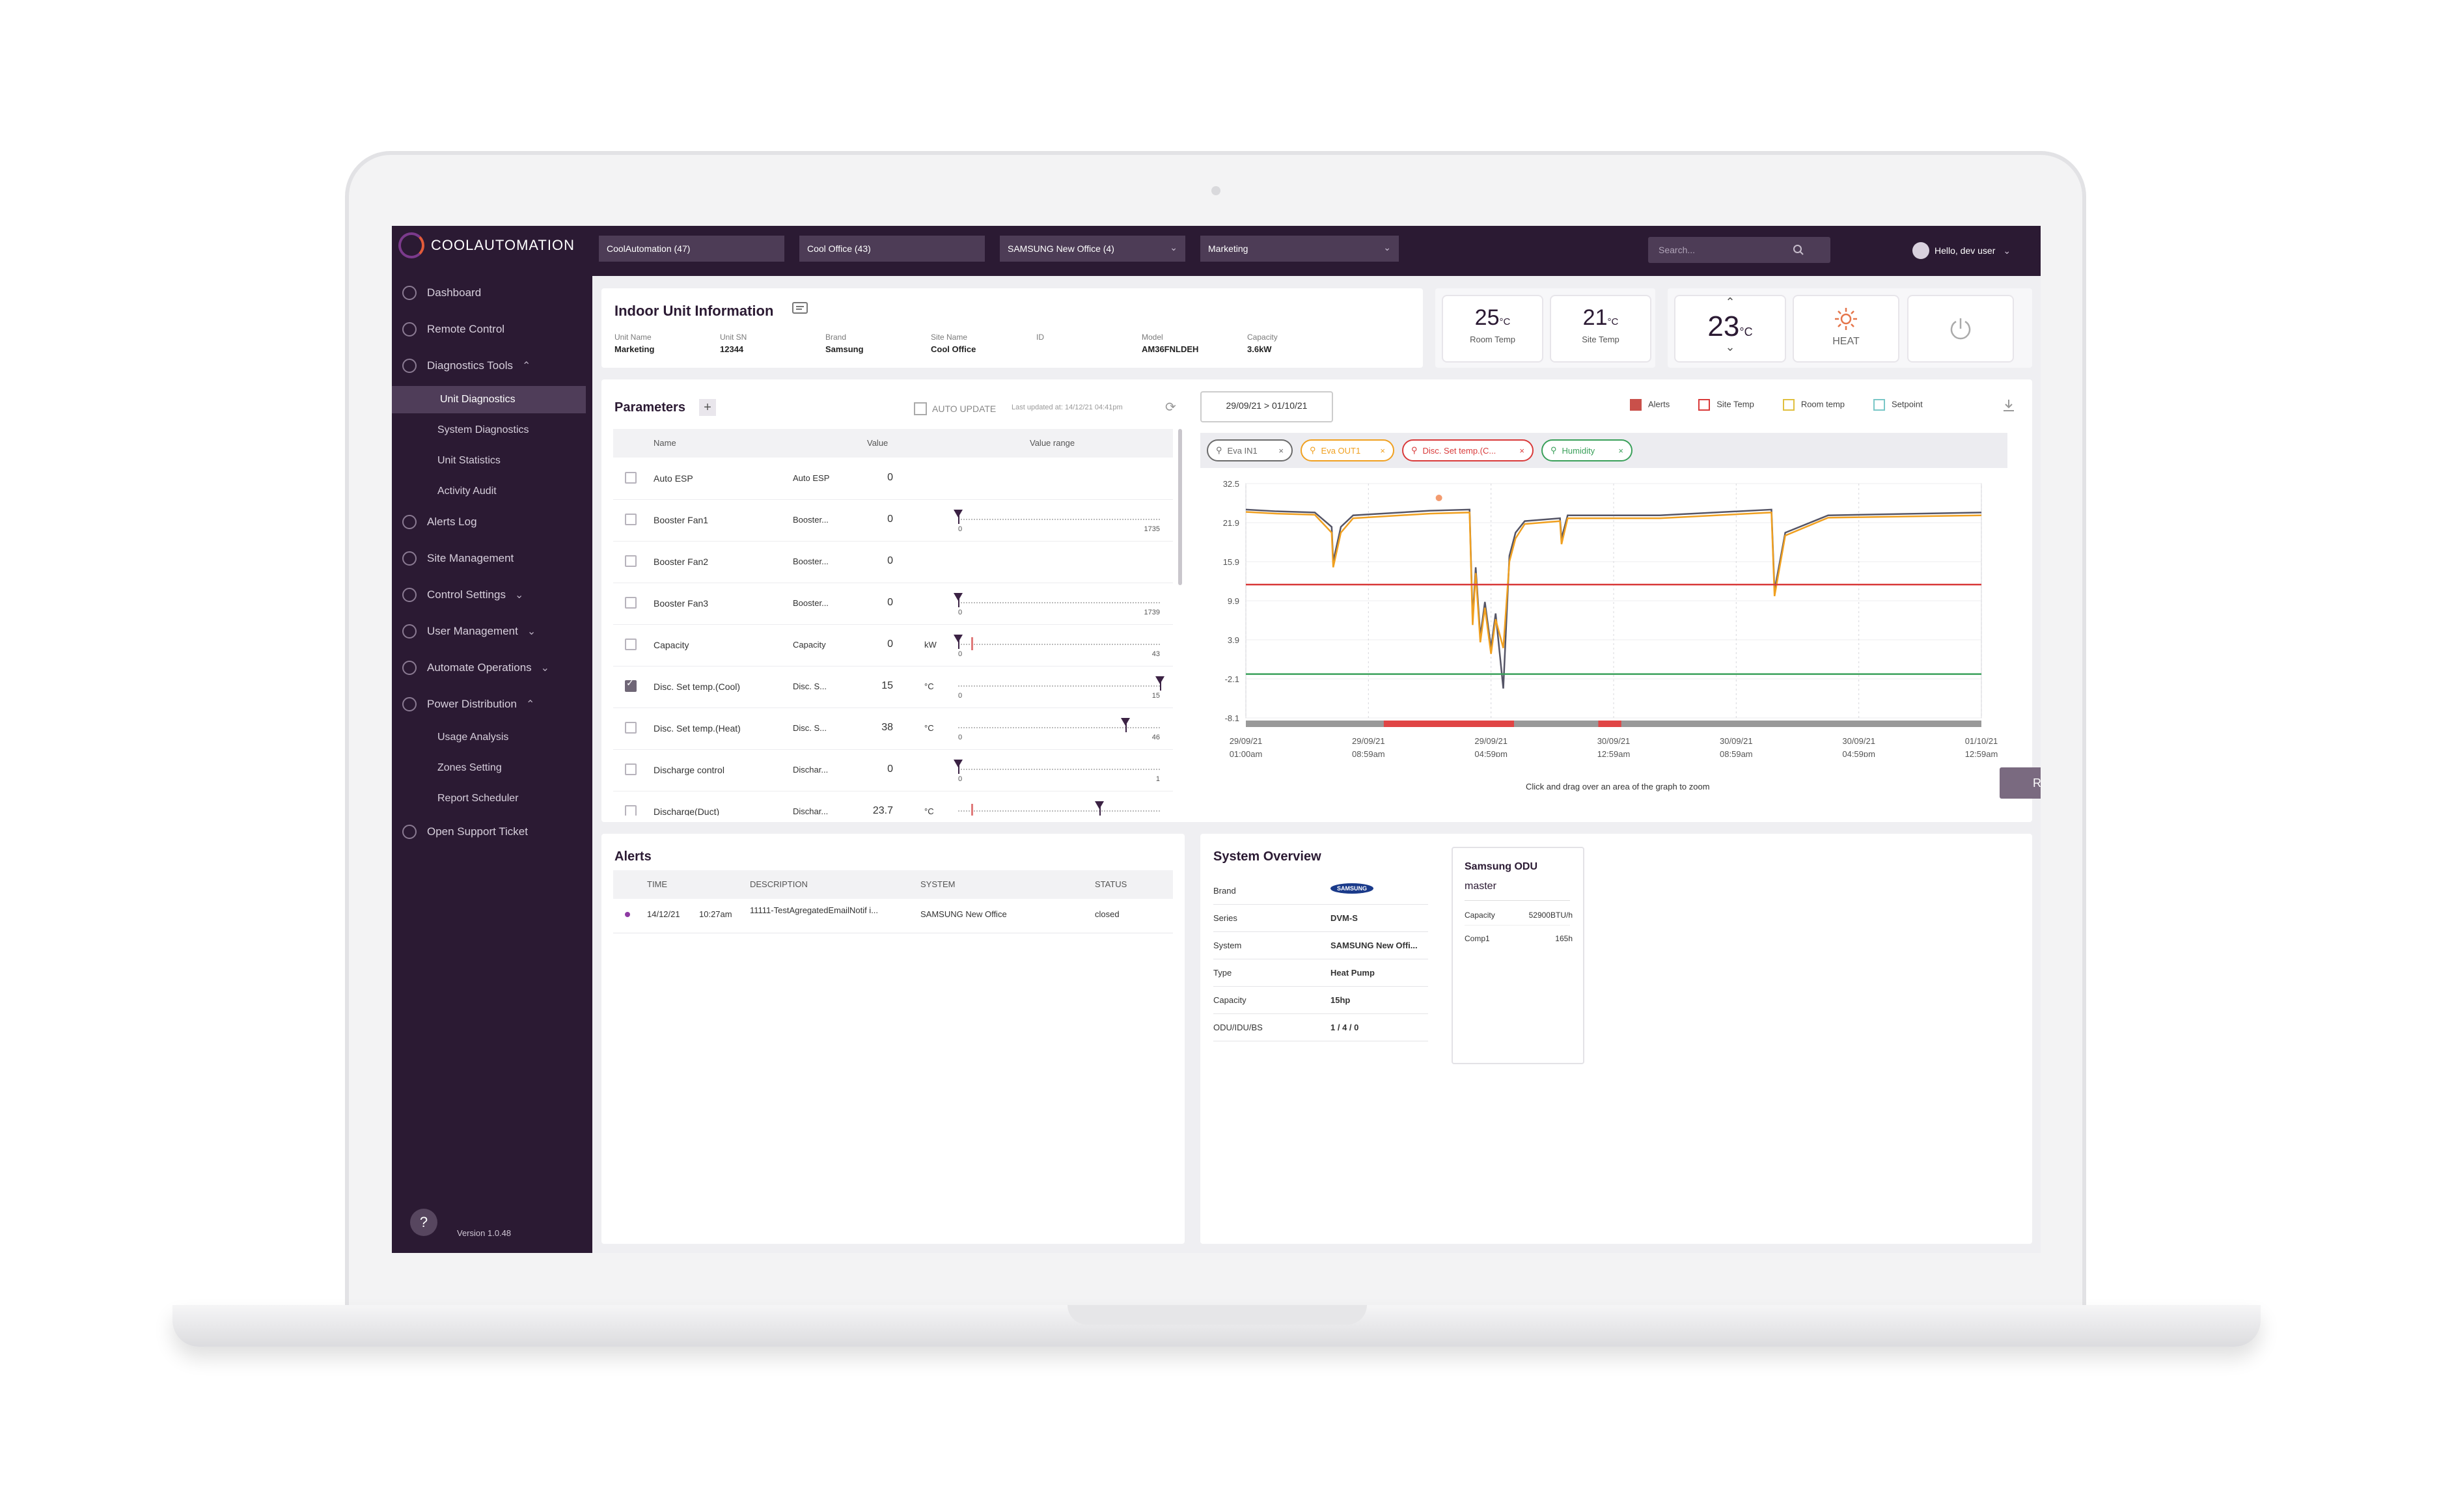 Image resolution: width=2452 pixels, height=1512 pixels. I want to click on chart-x-tick-date: 30/09/21, so click(1737, 741).